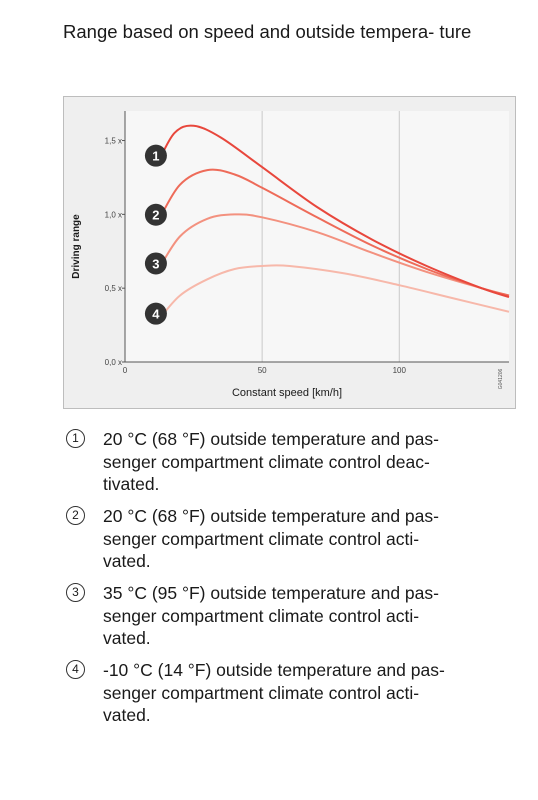 This screenshot has width=538, height=800. What do you see at coordinates (113, 214) in the screenshot?
I see `y-tick-label: 1,0 x` at bounding box center [113, 214].